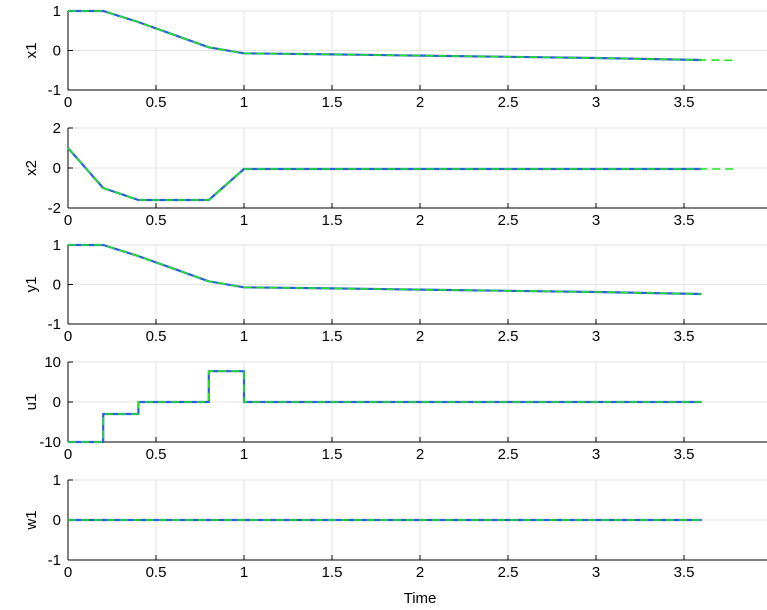 This screenshot has width=767, height=610. Describe the element at coordinates (420, 598) in the screenshot. I see `x-axis-label: Time` at that location.